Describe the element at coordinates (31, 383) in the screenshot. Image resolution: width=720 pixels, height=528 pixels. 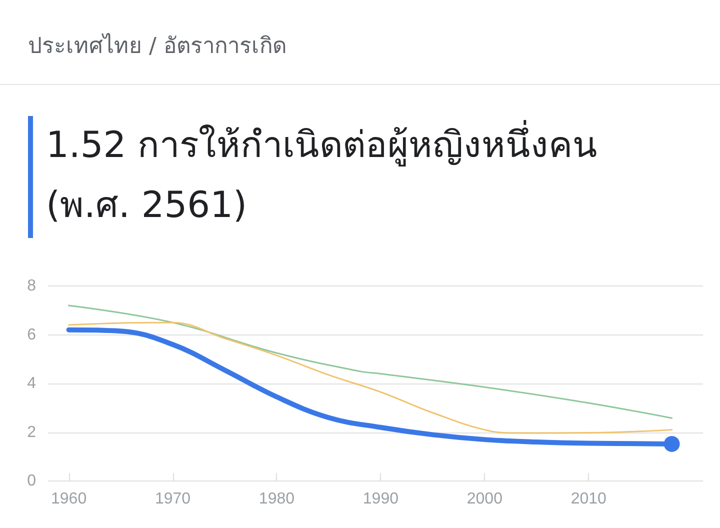
I see `y-tick-label: 4` at that location.